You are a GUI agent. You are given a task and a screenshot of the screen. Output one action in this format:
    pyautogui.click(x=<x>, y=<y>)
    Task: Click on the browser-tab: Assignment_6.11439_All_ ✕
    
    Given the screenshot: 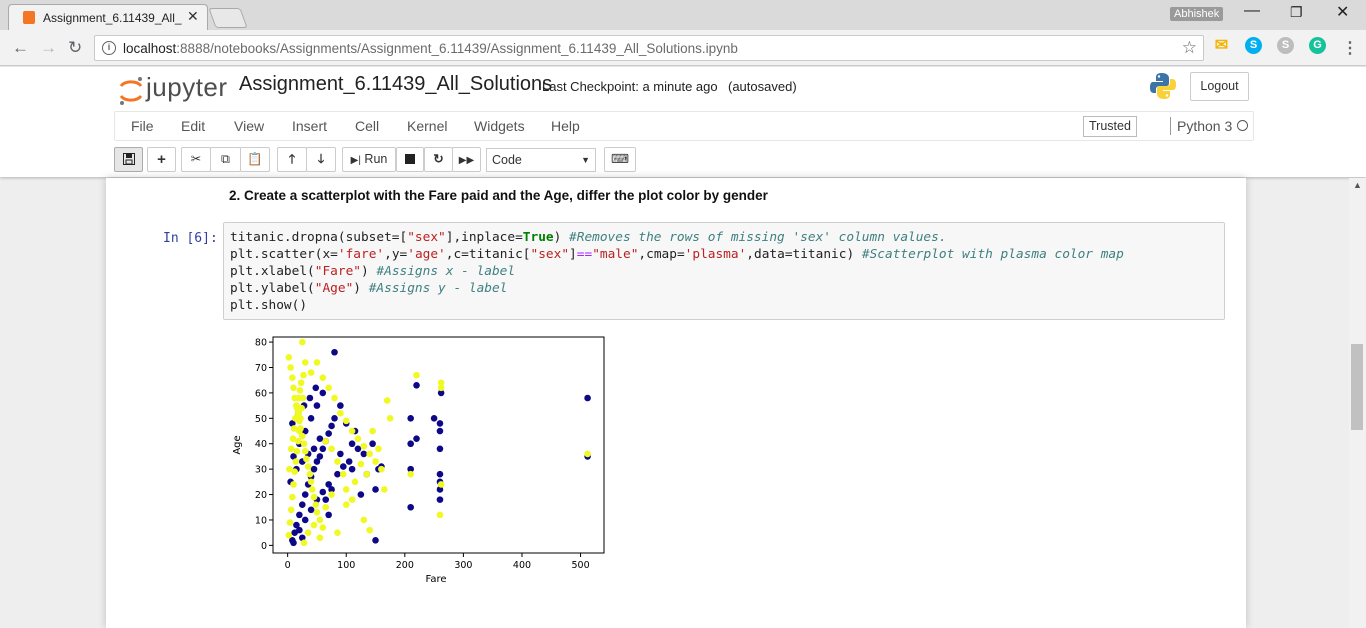 What is the action you would take?
    pyautogui.click(x=108, y=17)
    